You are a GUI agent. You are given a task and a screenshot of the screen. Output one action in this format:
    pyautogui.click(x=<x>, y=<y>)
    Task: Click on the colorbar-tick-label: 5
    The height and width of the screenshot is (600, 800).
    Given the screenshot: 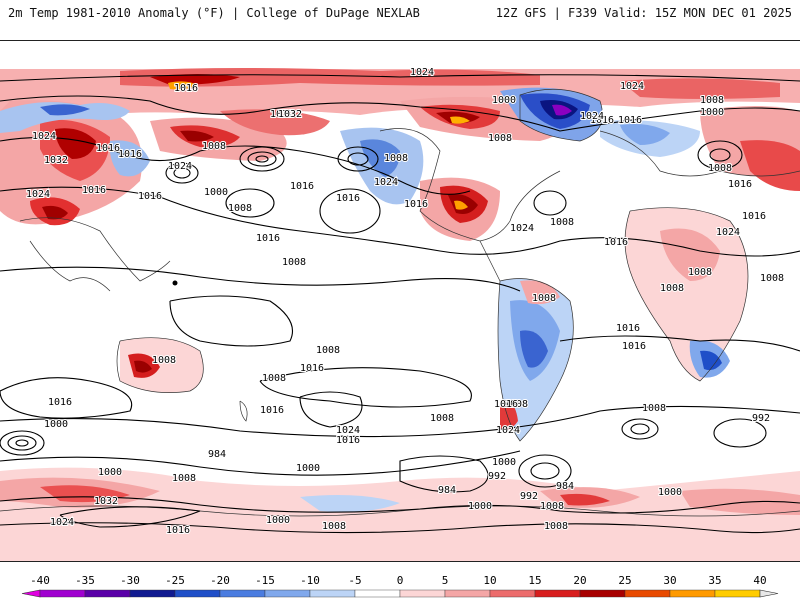 What is the action you would take?
    pyautogui.click(x=445, y=580)
    